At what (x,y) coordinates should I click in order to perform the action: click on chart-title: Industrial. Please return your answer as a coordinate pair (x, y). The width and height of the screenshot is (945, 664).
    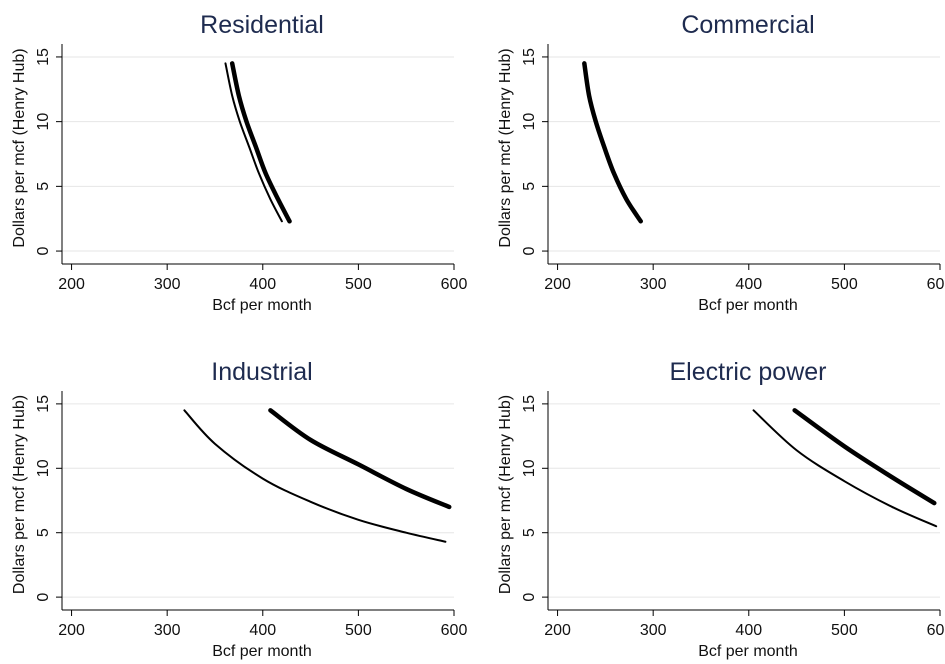
    Looking at the image, I should click on (261, 372).